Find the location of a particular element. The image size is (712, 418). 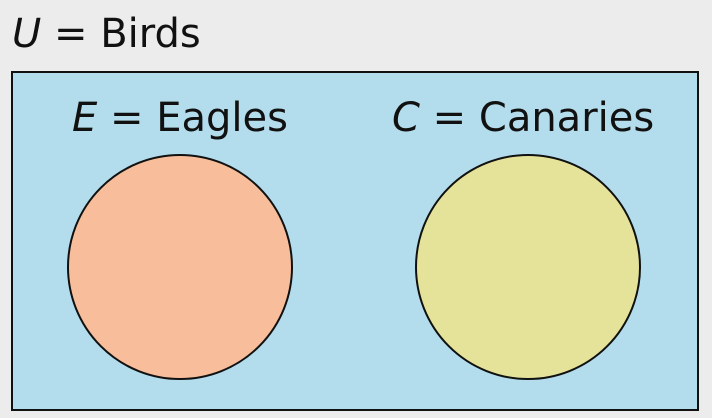

universe-label: U = Birds is located at coordinates (106, 34).